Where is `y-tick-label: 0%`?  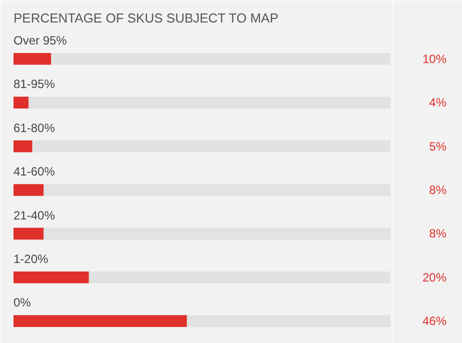 y-tick-label: 0% is located at coordinates (23, 303).